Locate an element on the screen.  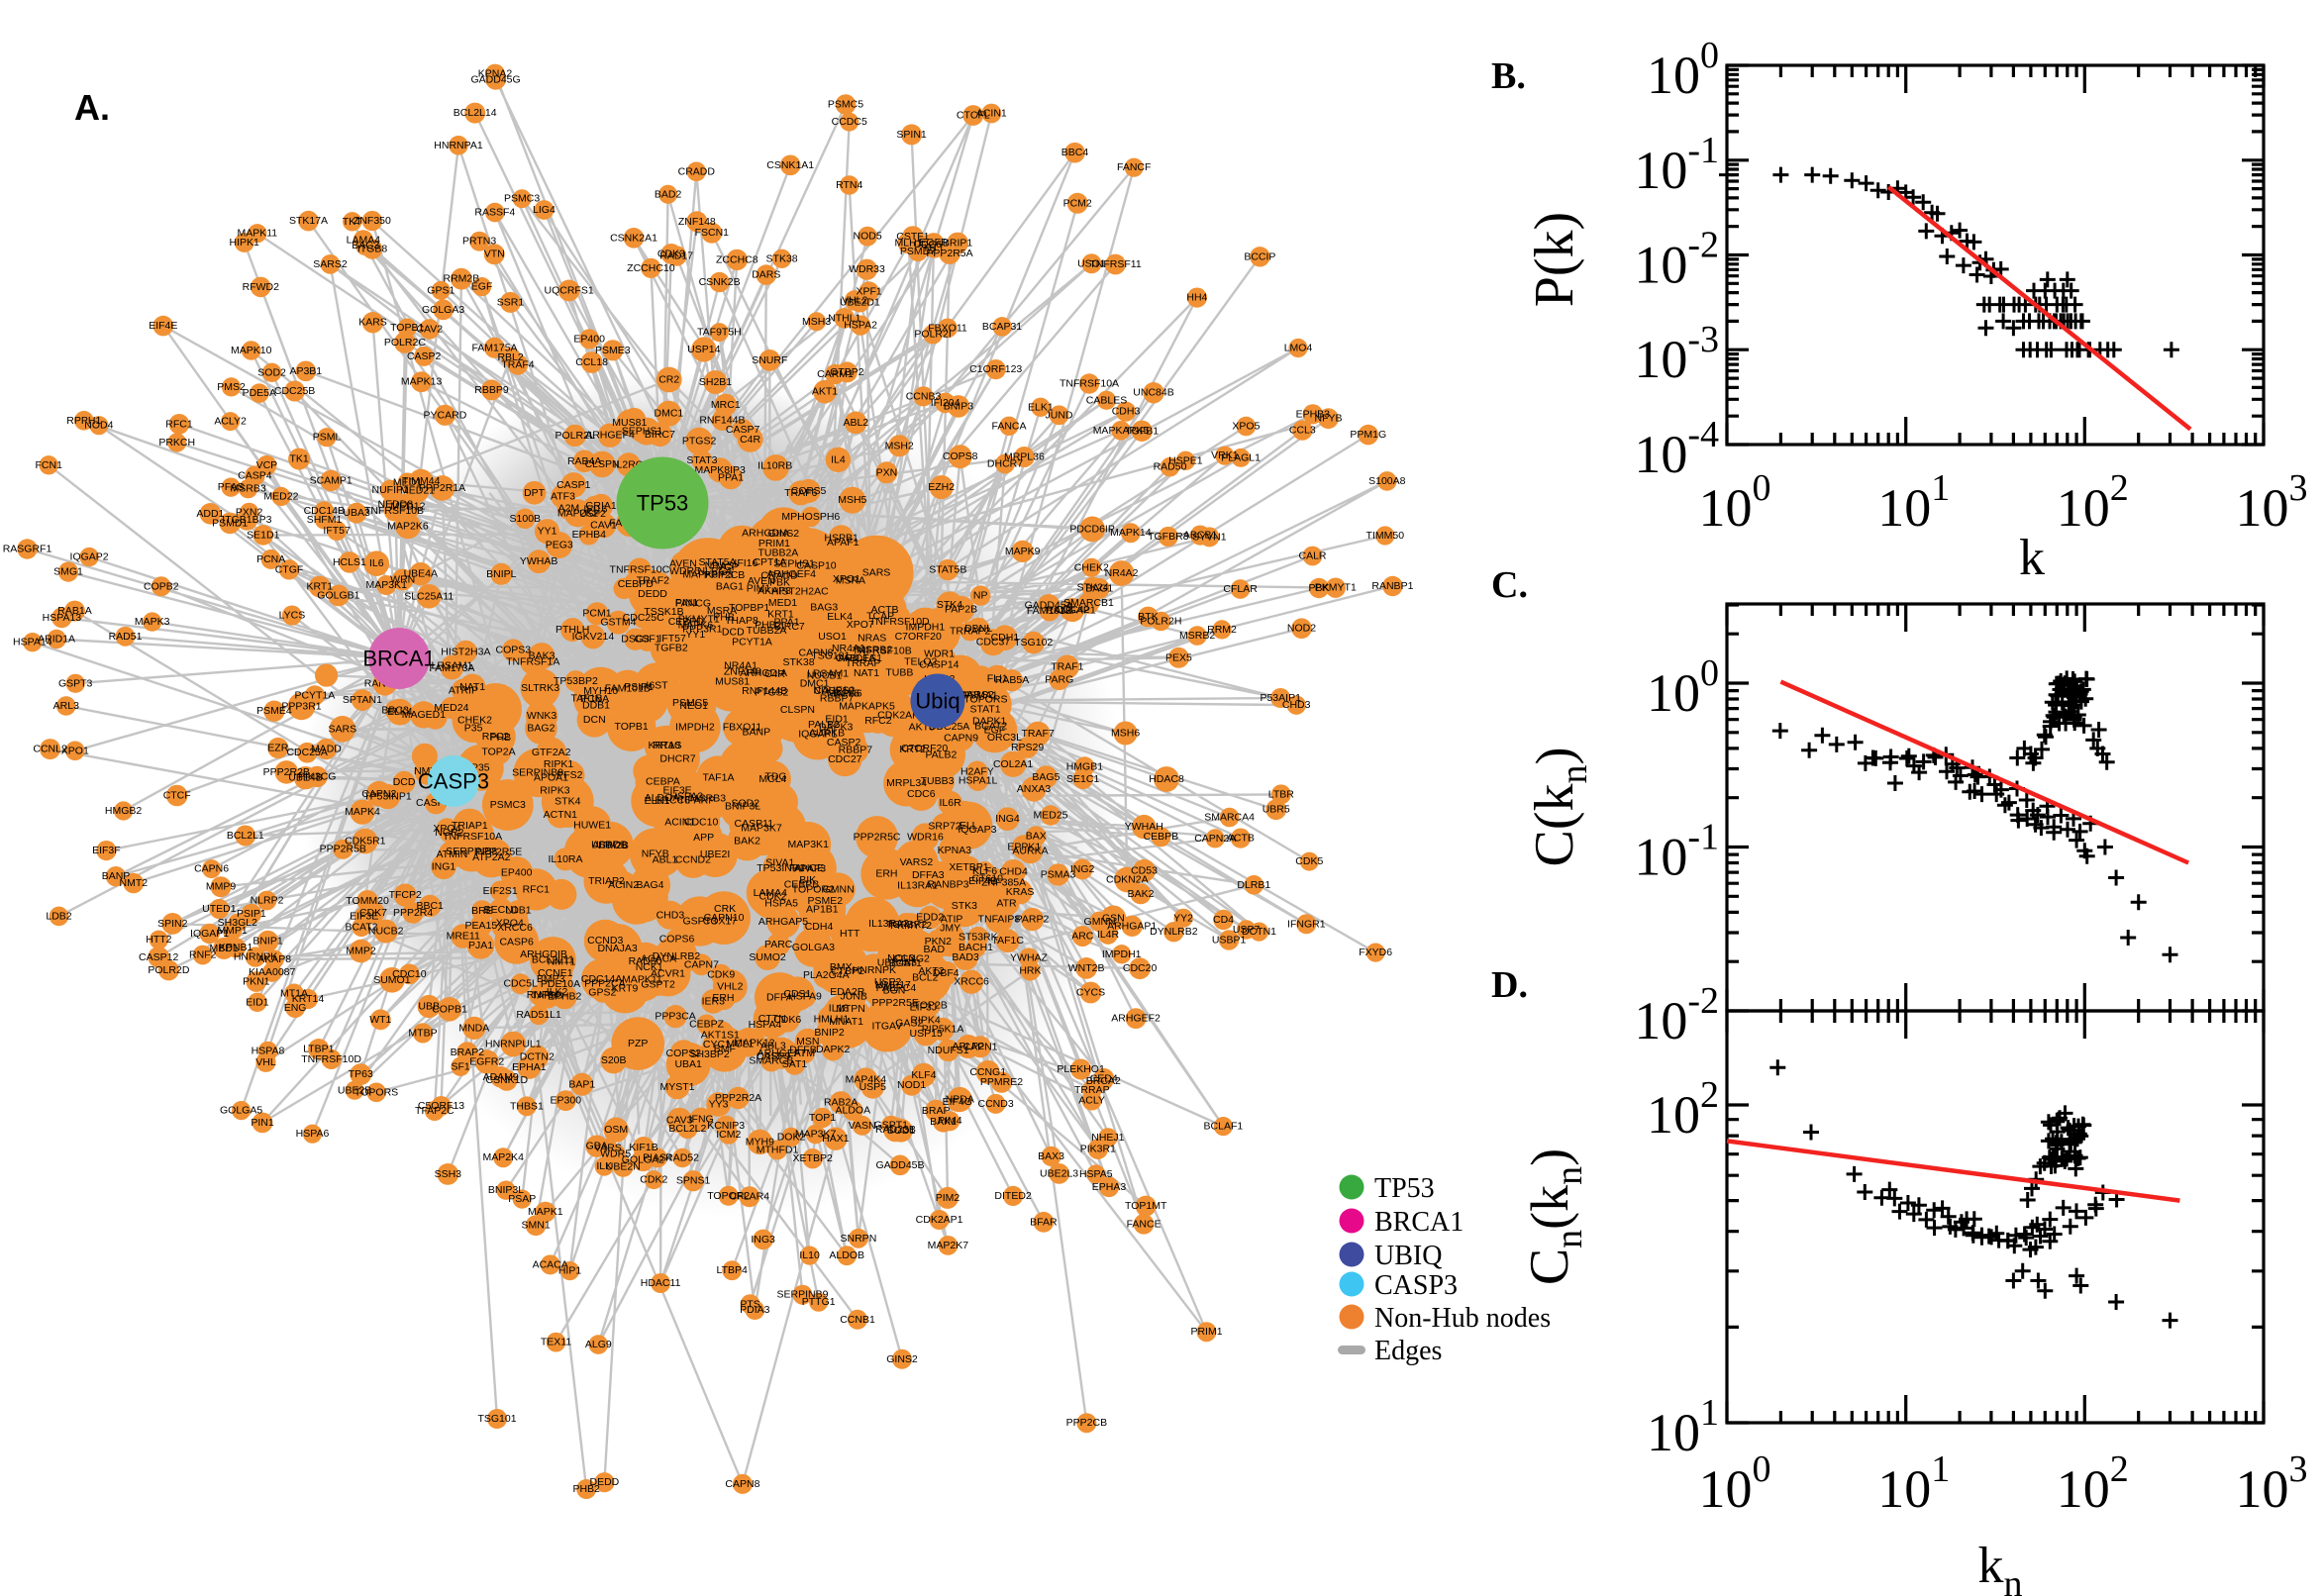
svg-text: HSPA2 is located at coordinates (686, 796).